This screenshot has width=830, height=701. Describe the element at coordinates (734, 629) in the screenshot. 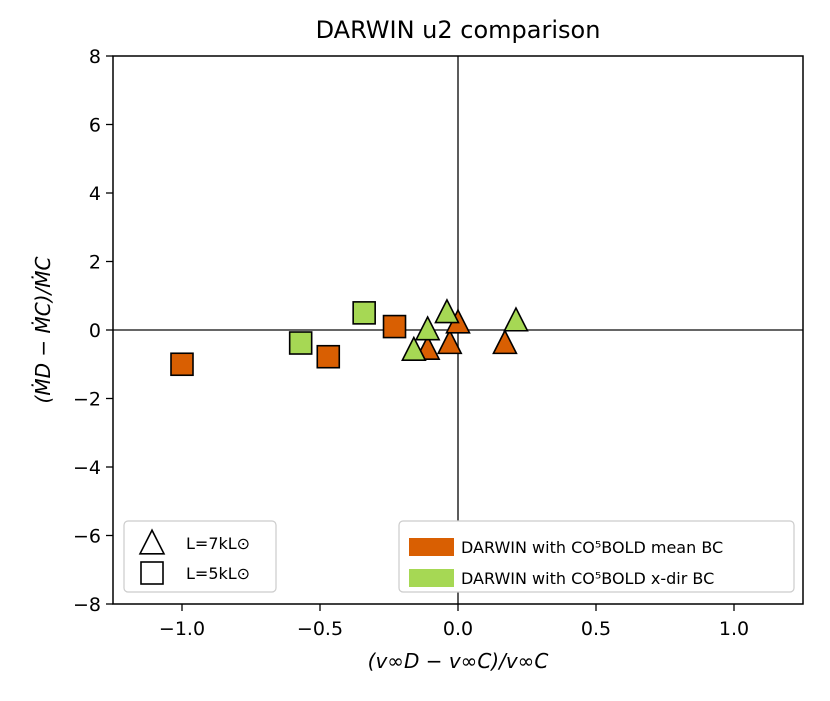

I see `x-tick-label: 1.0` at that location.